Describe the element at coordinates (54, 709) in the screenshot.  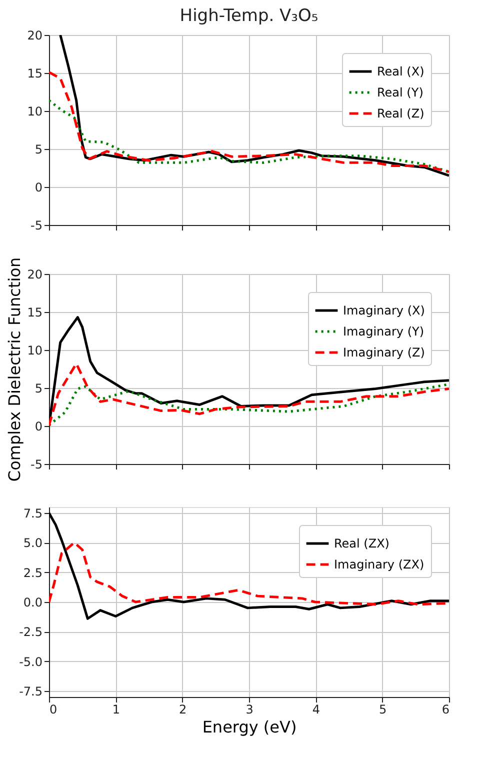
I see `x-tick-label: 0` at that location.